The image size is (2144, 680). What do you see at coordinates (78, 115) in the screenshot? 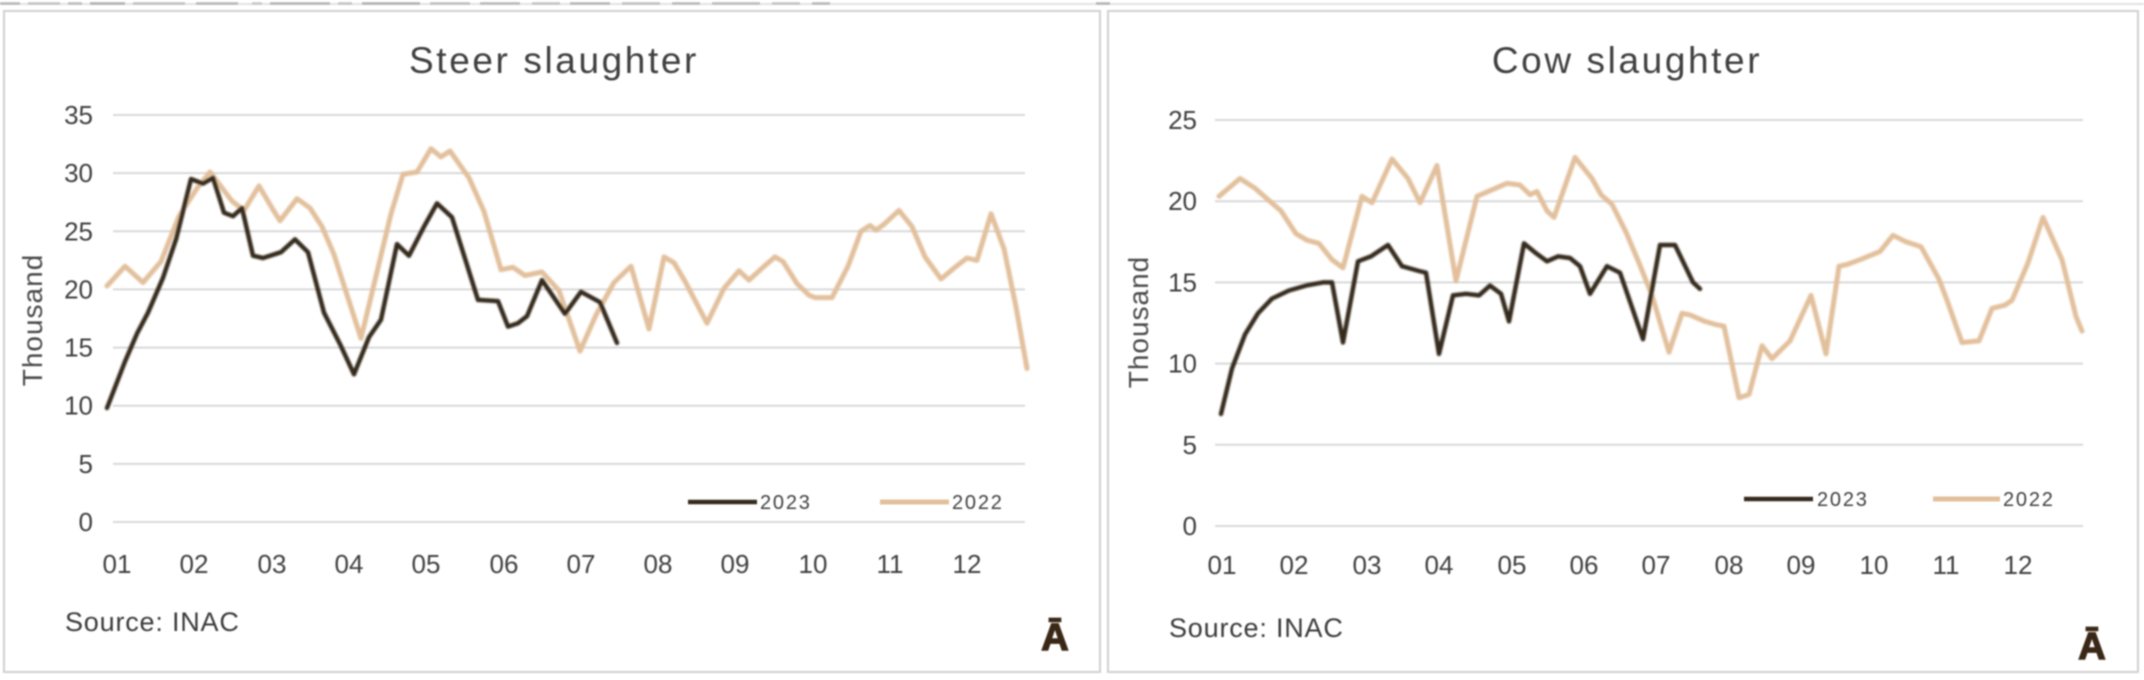
I see `svg-text: 35` at bounding box center [78, 115].